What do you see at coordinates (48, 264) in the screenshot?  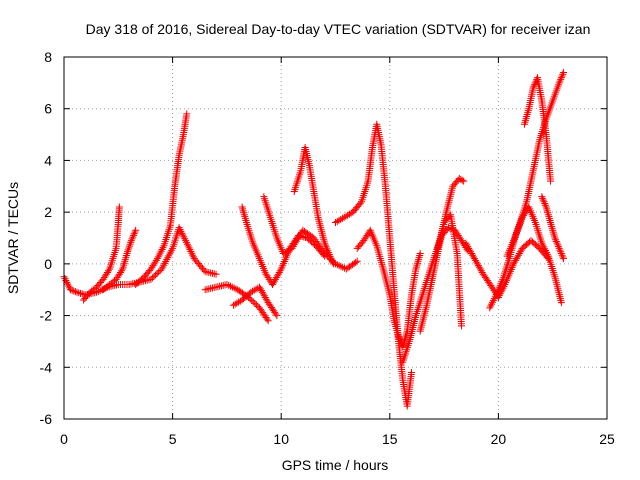 I see `y-tick-label: 0` at bounding box center [48, 264].